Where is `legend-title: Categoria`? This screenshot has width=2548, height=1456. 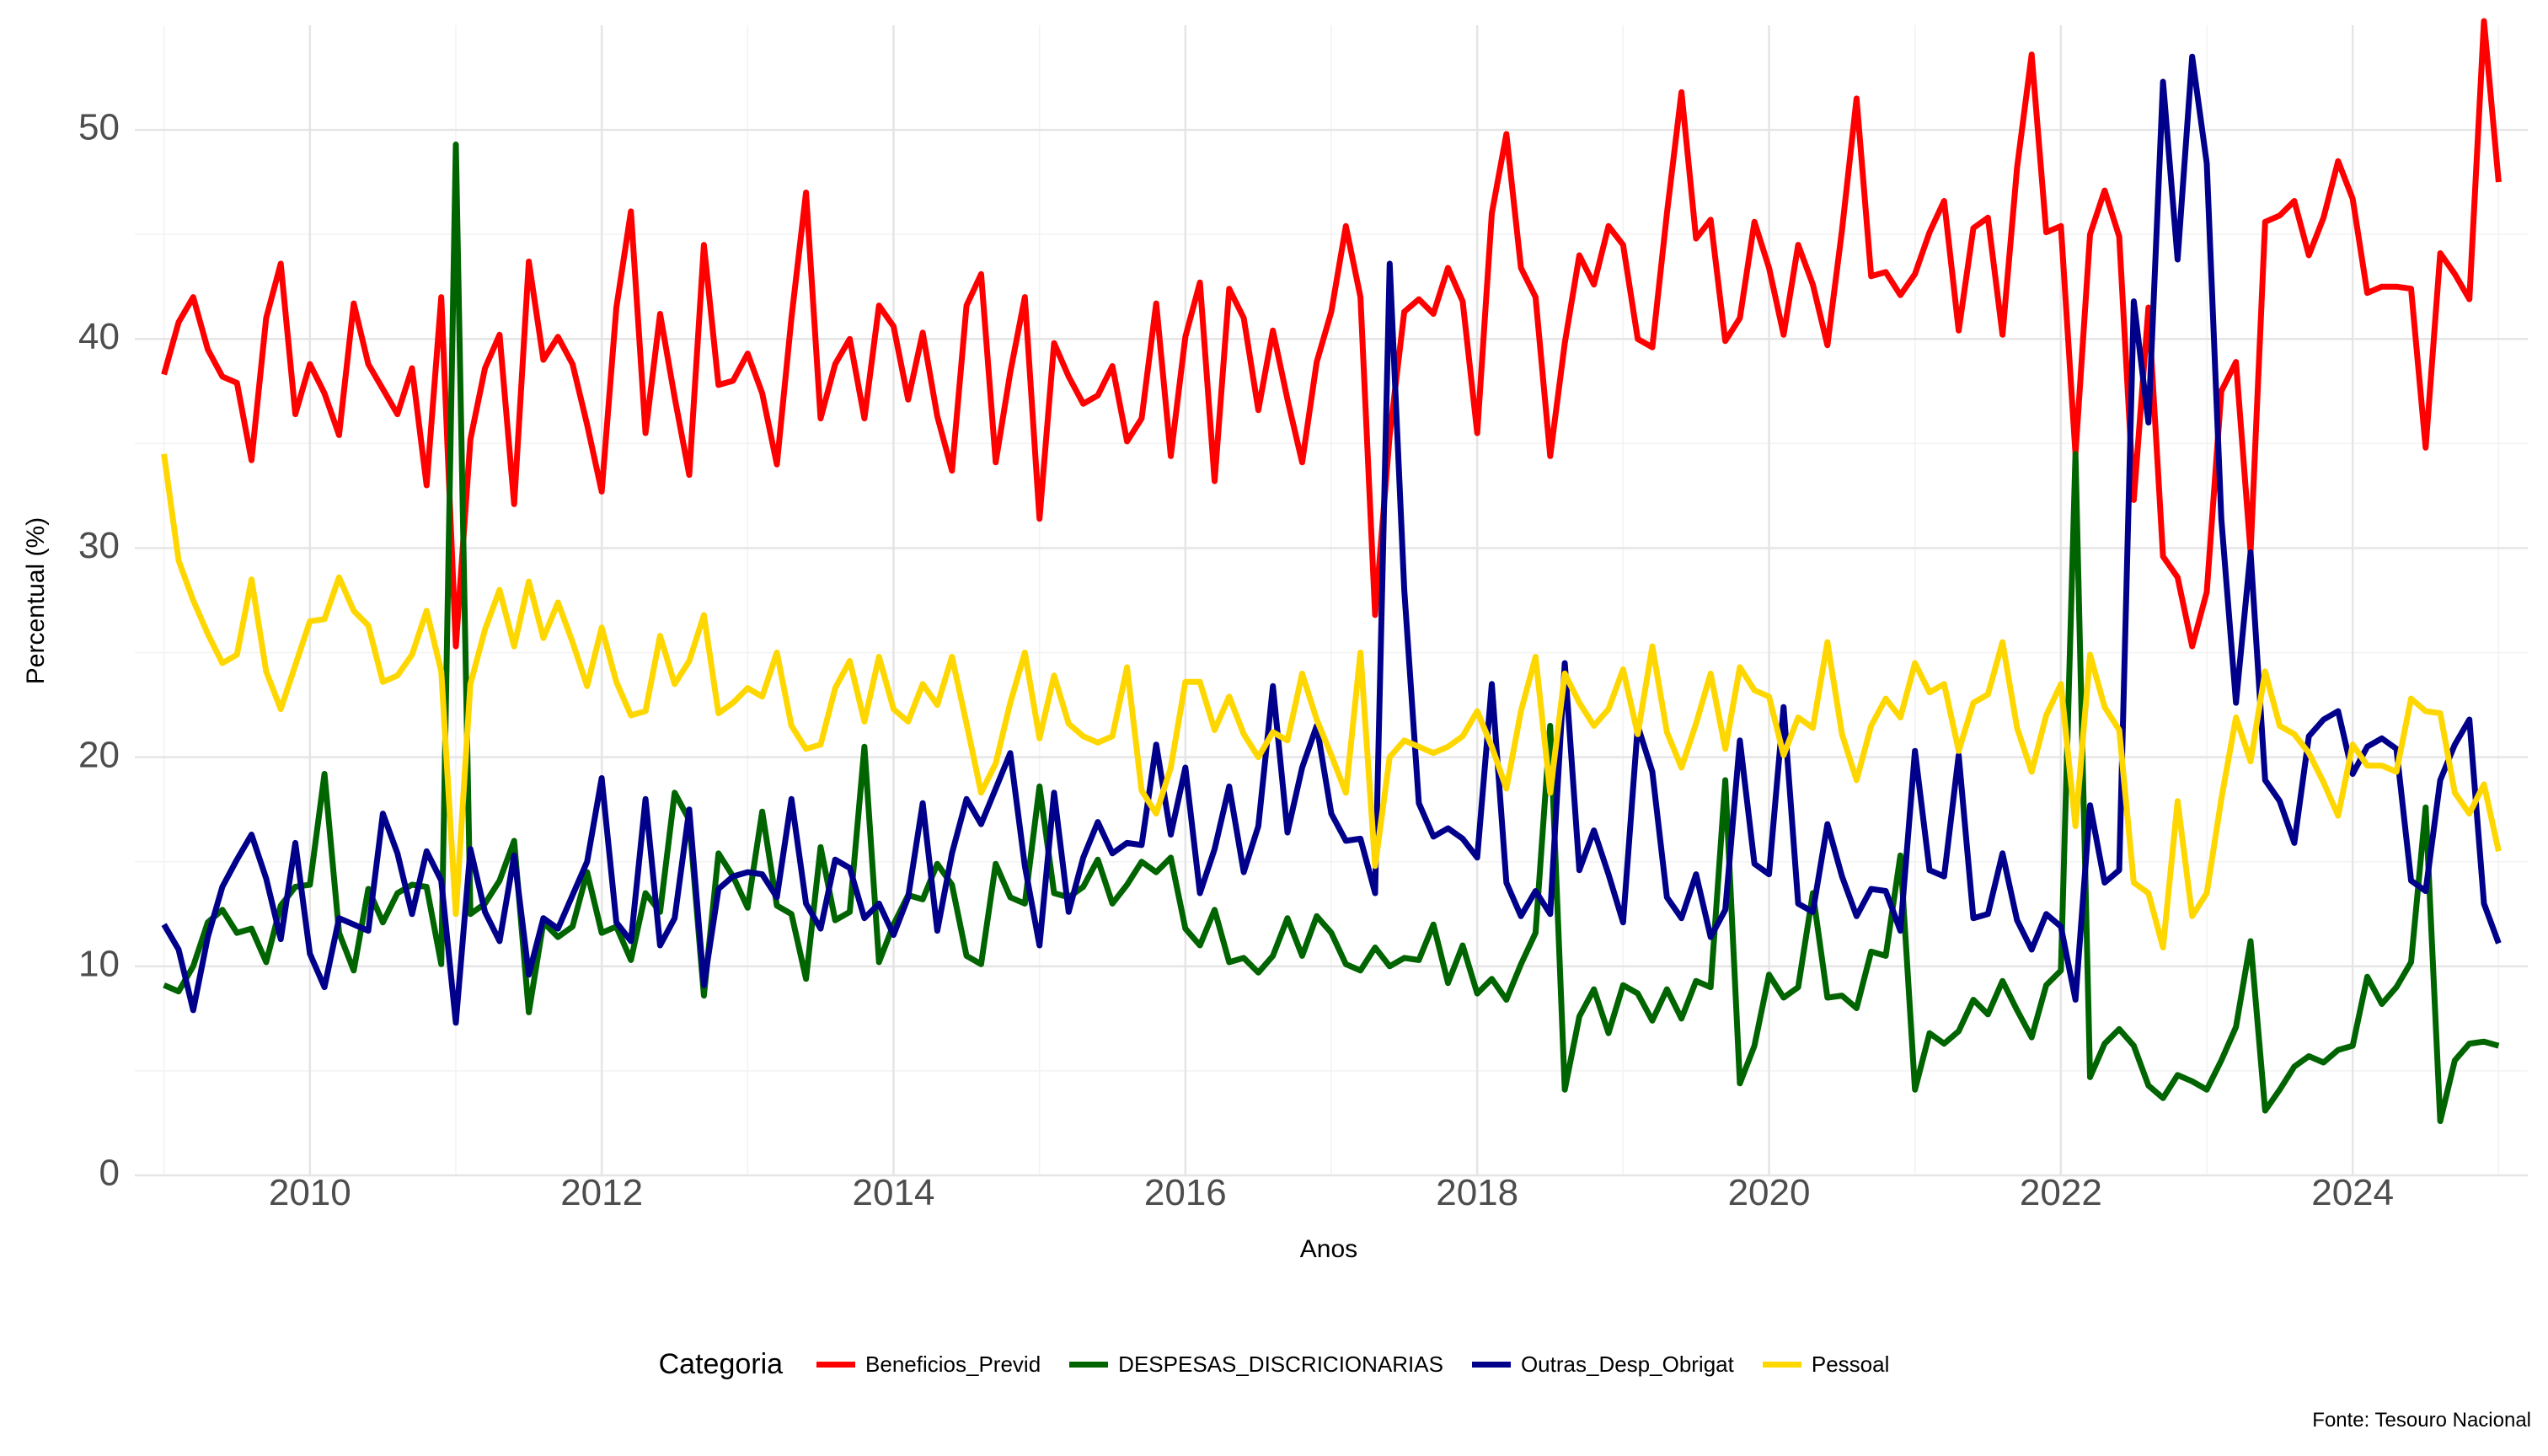 legend-title: Categoria is located at coordinates (721, 1363).